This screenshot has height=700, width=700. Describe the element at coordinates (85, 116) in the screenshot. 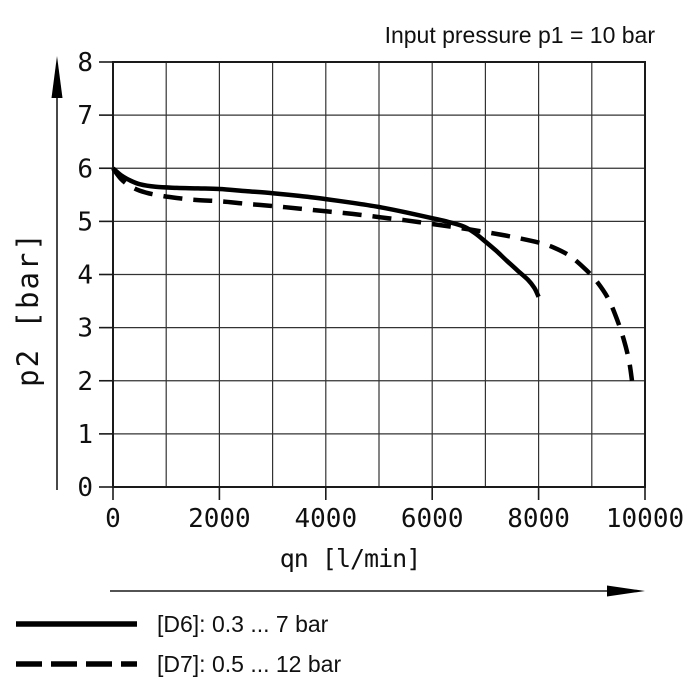

I see `y-tick-label: 7` at that location.